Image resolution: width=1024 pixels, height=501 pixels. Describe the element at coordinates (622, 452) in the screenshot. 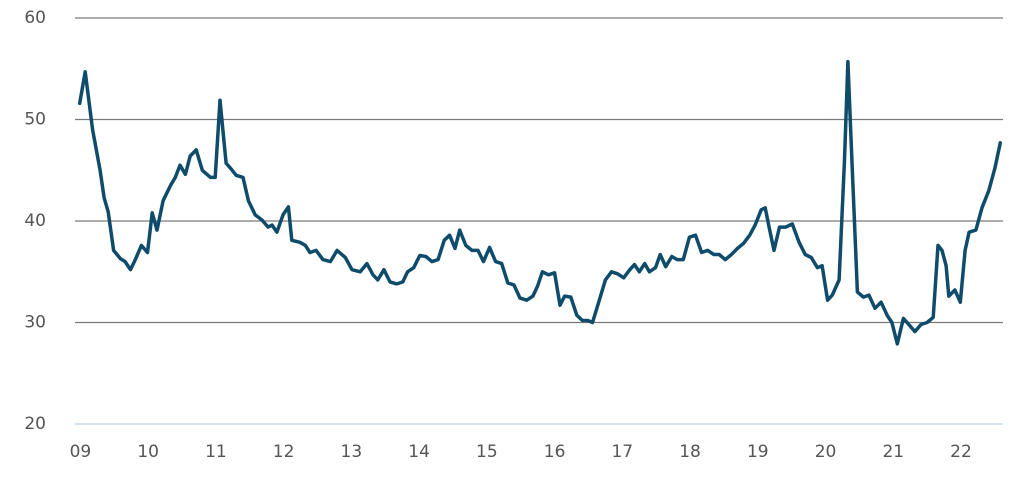

I see `x-tick-label: 17` at that location.